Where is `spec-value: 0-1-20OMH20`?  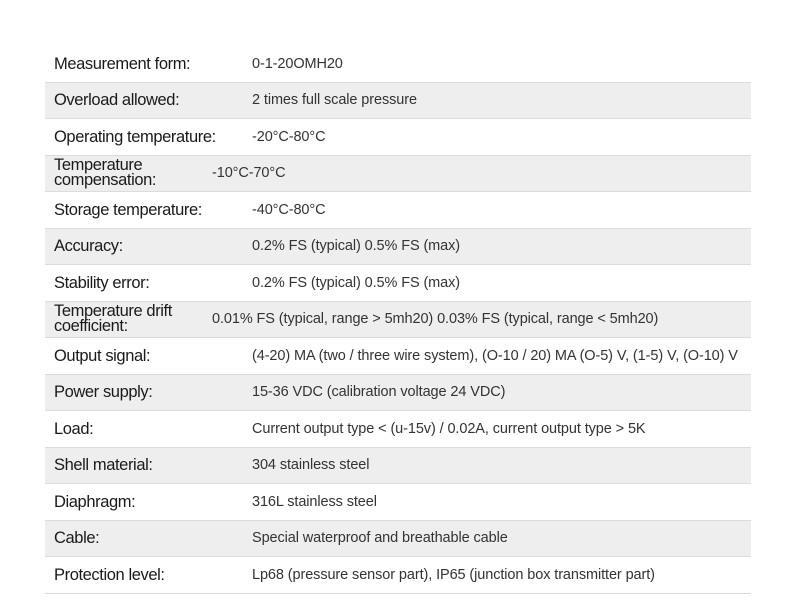 spec-value: 0-1-20OMH20 is located at coordinates (297, 63).